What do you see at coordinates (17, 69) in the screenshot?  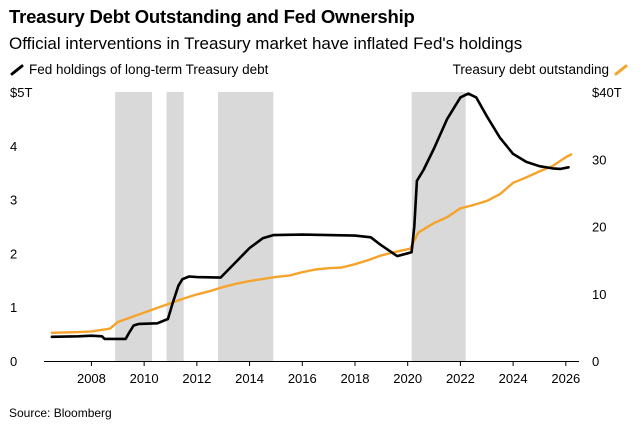 I see `legend-fed-swatch-icon` at bounding box center [17, 69].